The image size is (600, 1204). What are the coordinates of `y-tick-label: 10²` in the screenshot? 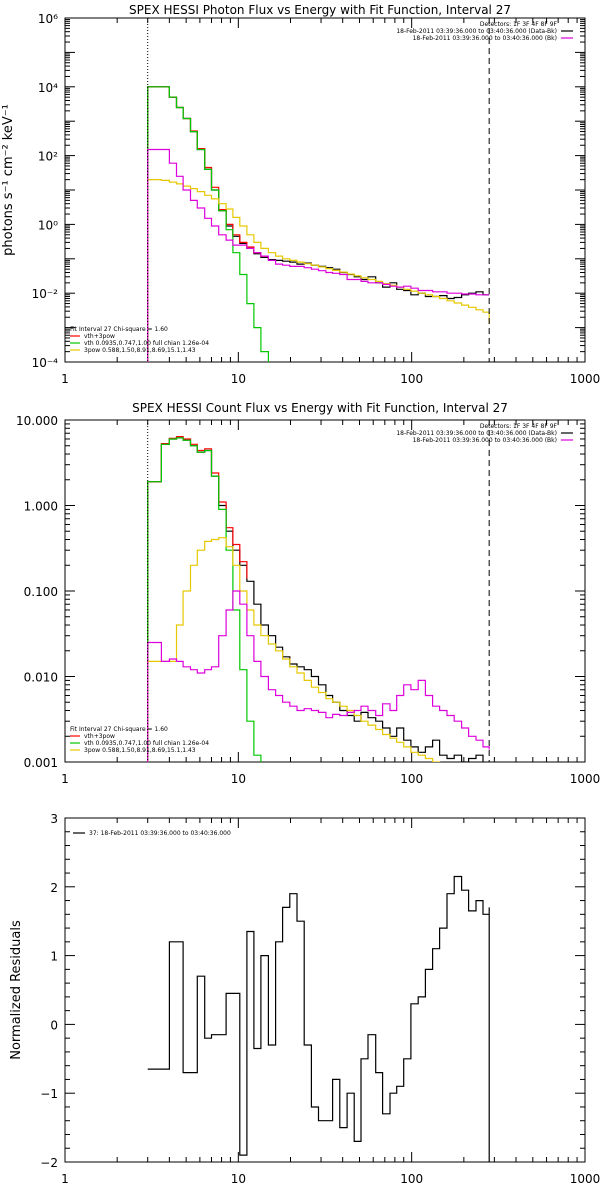 It's located at (48, 157).